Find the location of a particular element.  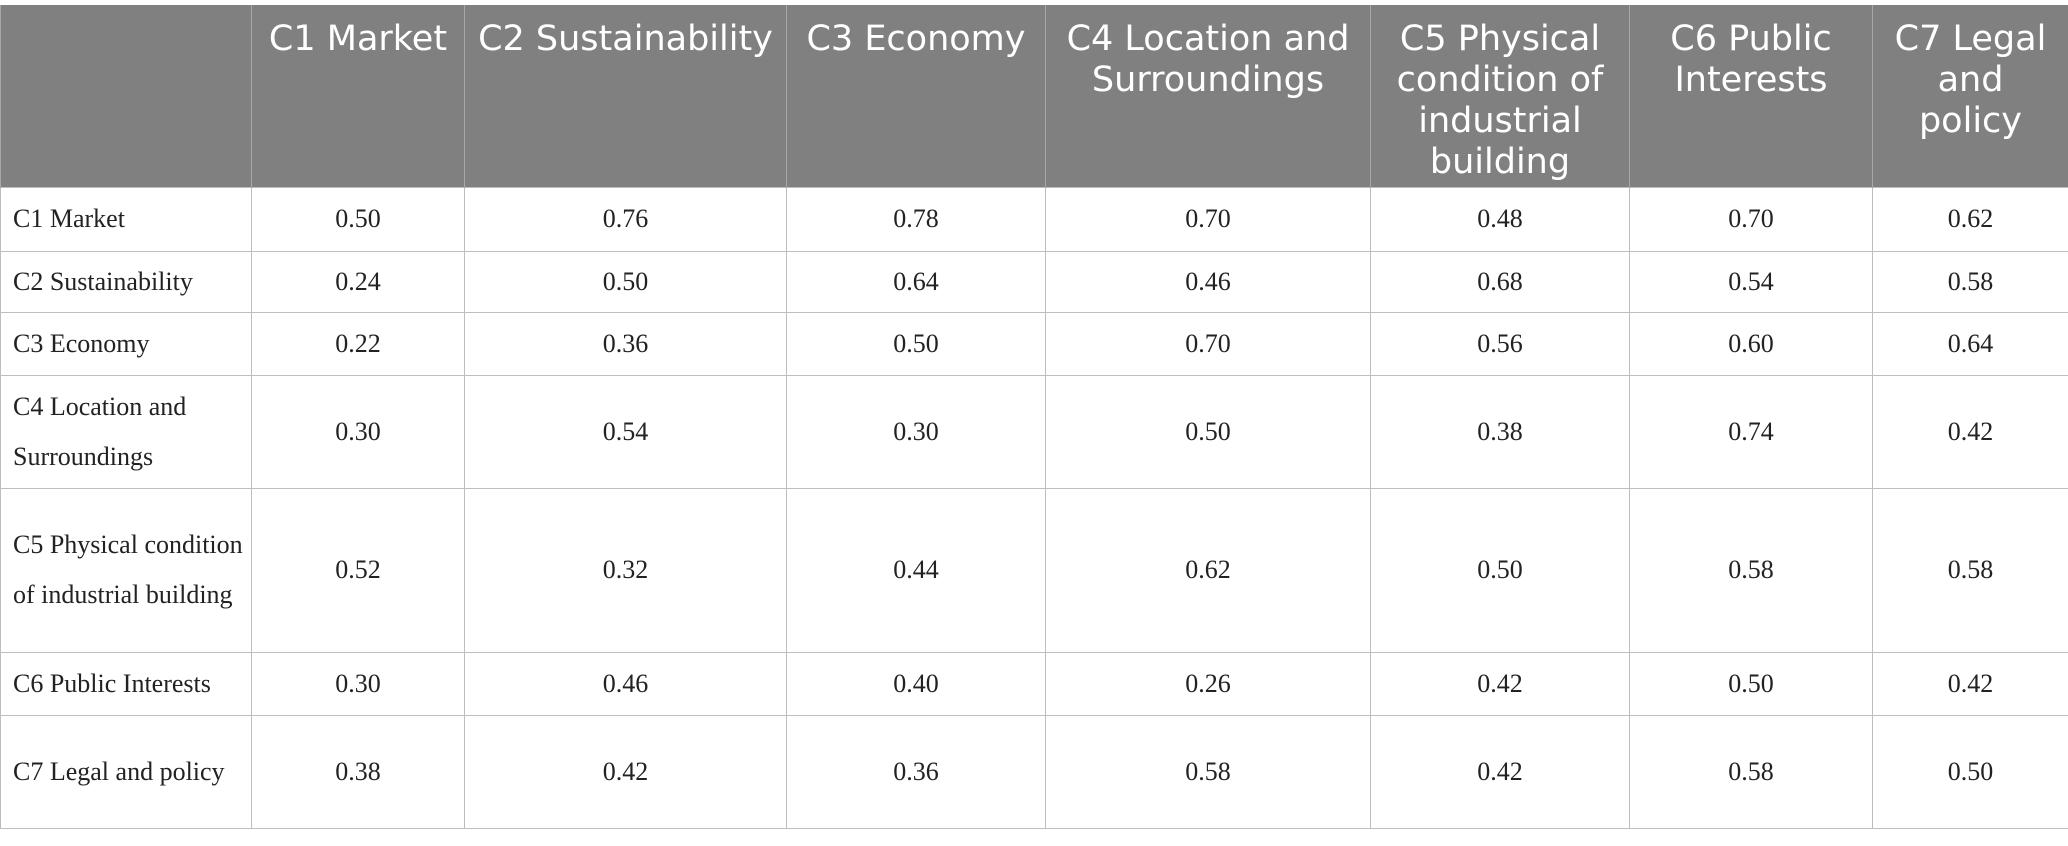

column-header: C7 Legal and policy is located at coordinates (1970, 96).